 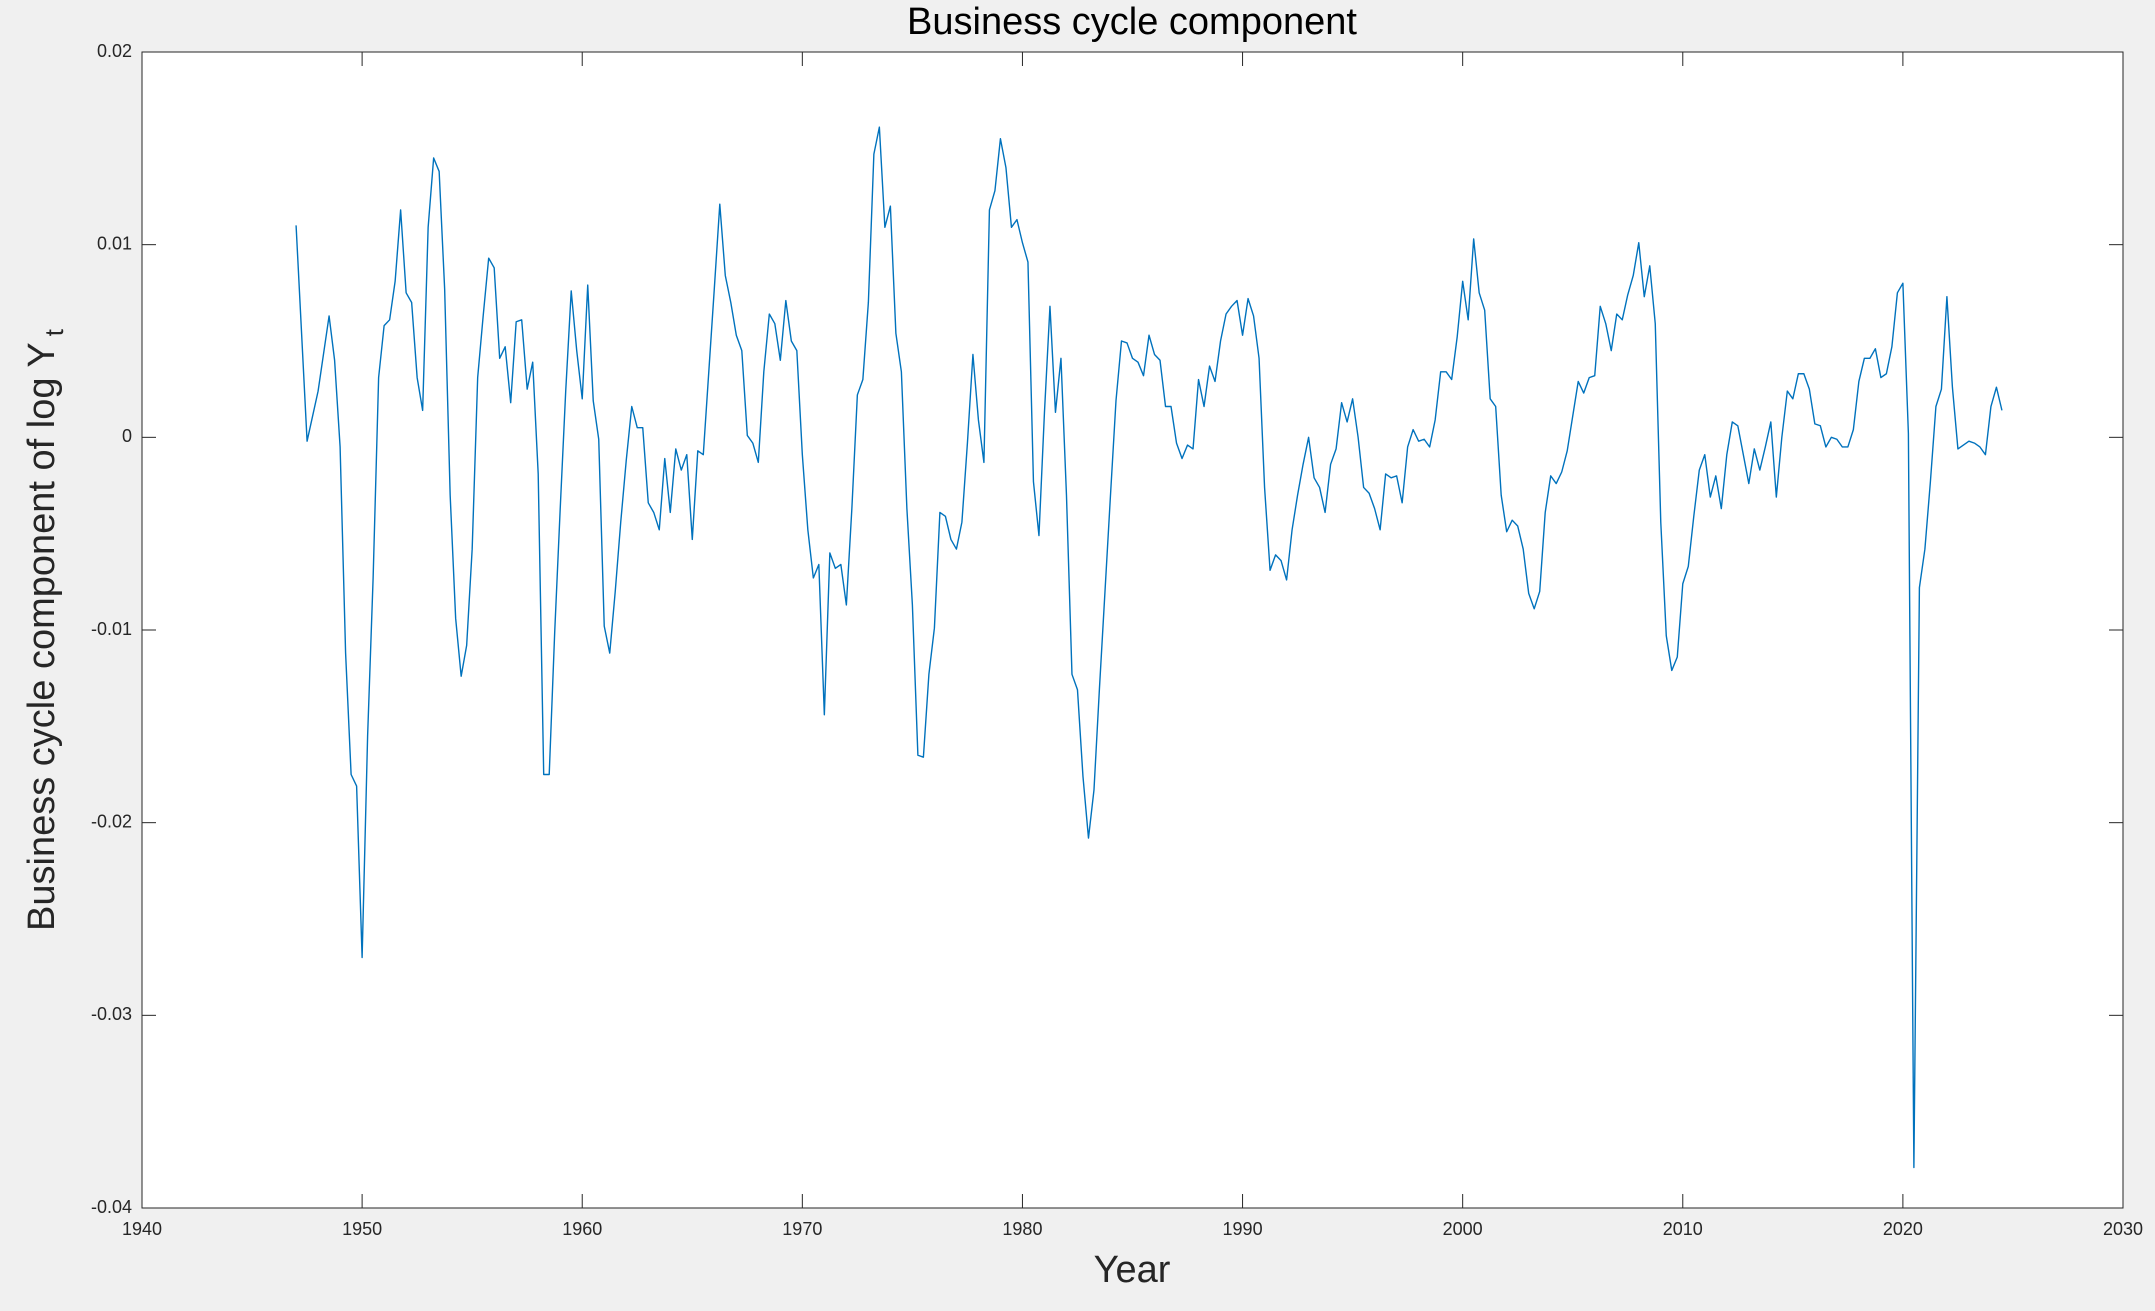 I want to click on x-tick-label: 1950, so click(x=362, y=1229).